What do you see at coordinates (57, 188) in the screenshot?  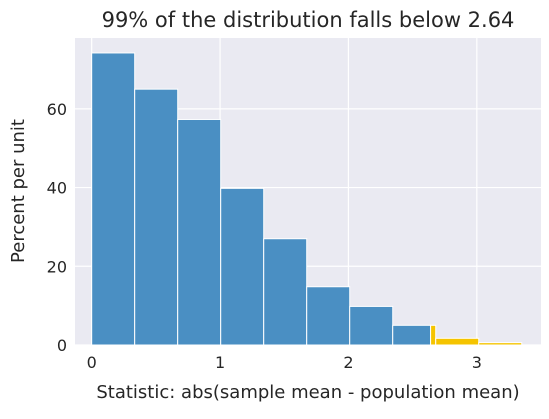 I see `y-tick-label: 40` at bounding box center [57, 188].